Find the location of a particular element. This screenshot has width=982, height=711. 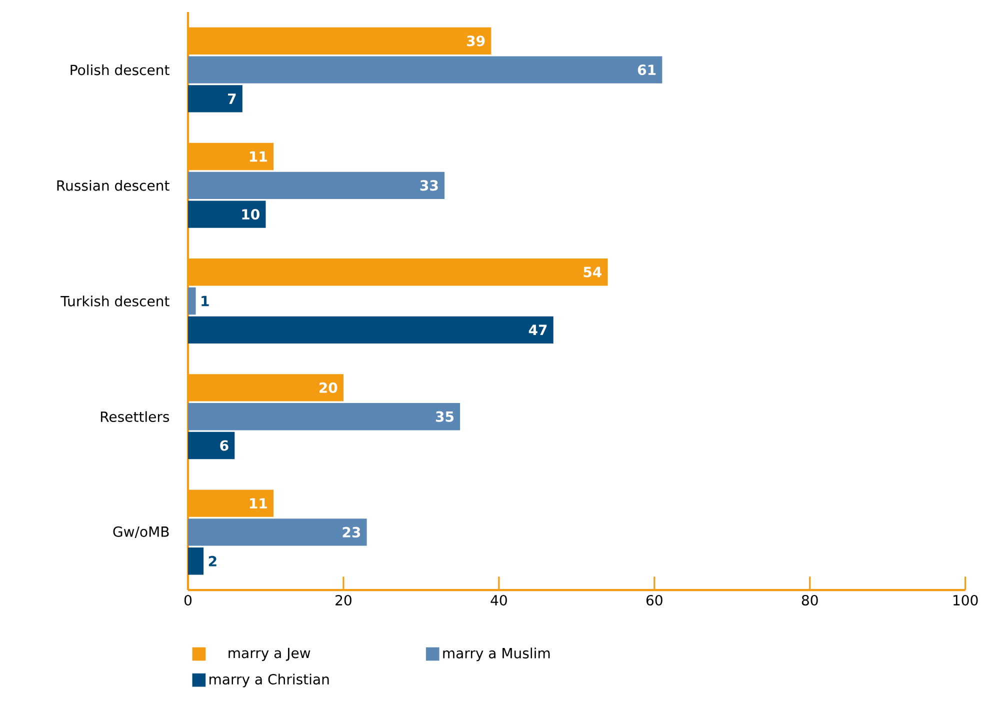

data-label: 1 is located at coordinates (205, 301).